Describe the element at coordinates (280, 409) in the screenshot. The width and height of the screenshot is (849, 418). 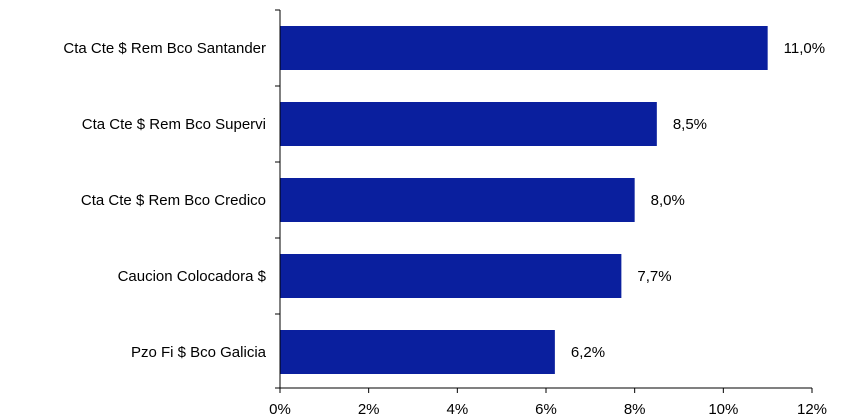
I see `x-tick-label-0: 0%` at that location.